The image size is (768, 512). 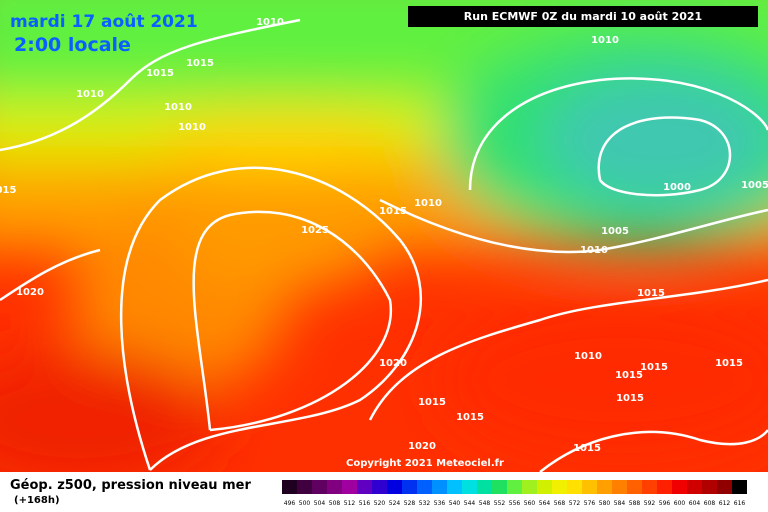 I want to click on scale-label: 548, so click(x=485, y=503).